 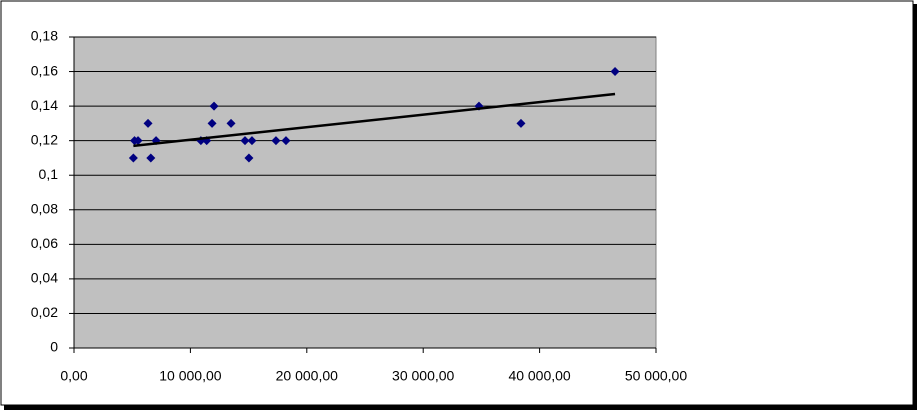 I want to click on y-tick-label: 0,04, so click(x=44, y=278).